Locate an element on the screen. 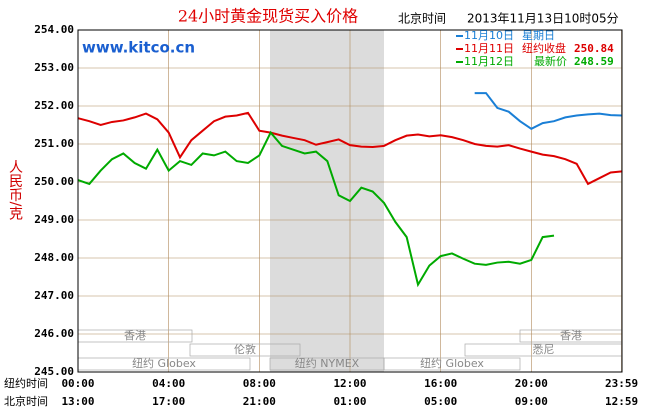  legend-value: 250.84 is located at coordinates (594, 48).